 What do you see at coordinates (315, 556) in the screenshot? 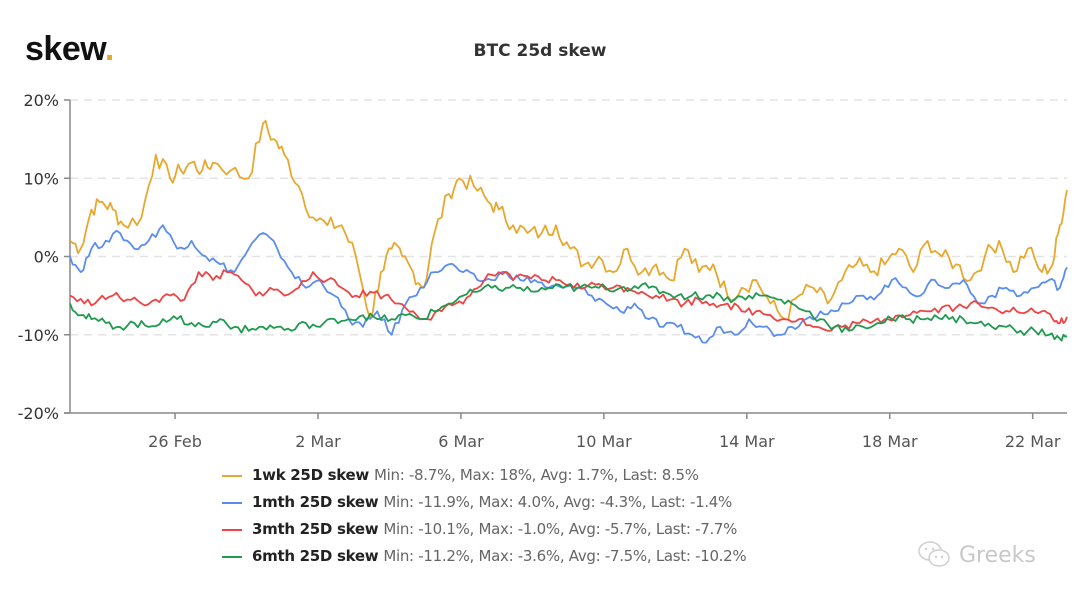
I see `legend-series-name: 6mth 25D skew` at bounding box center [315, 556].